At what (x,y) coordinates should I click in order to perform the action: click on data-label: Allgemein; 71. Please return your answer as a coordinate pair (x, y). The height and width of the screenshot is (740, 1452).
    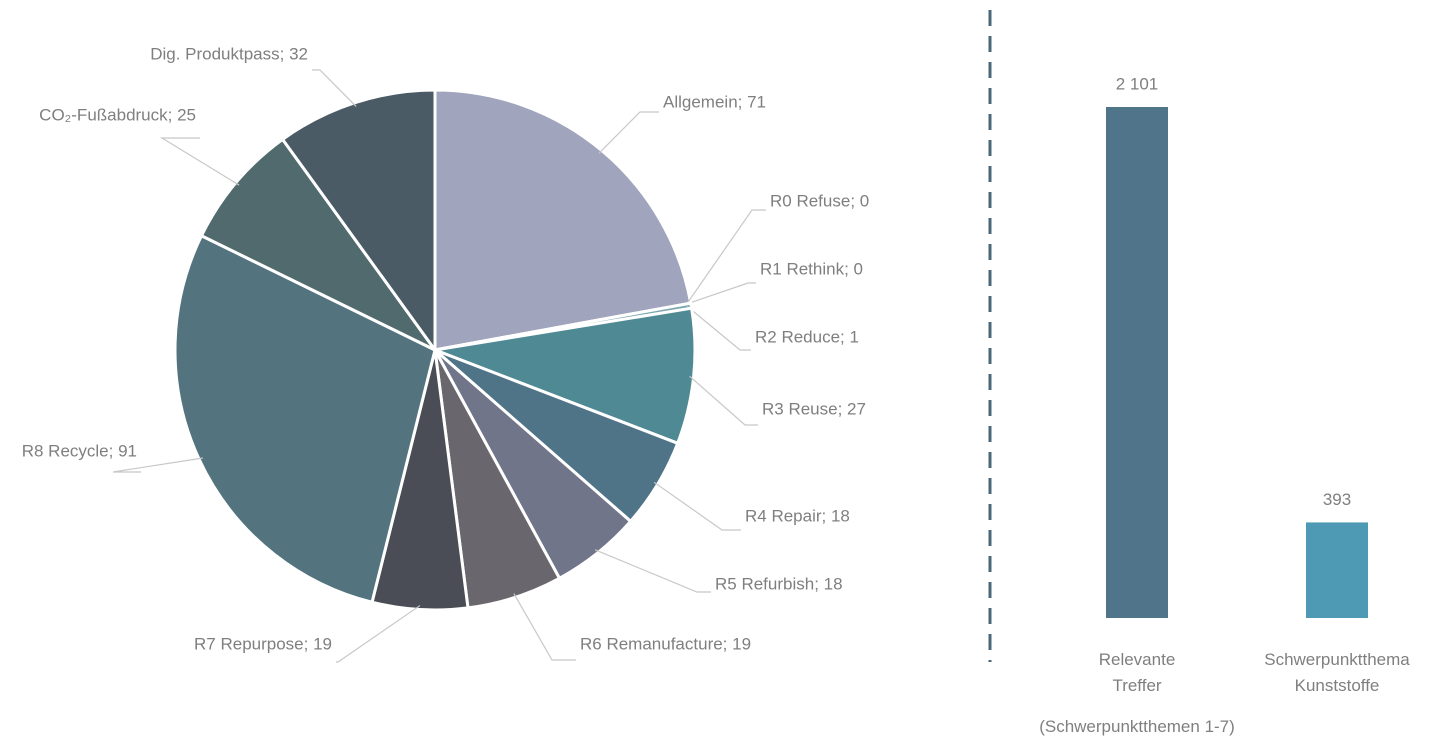
    Looking at the image, I should click on (714, 101).